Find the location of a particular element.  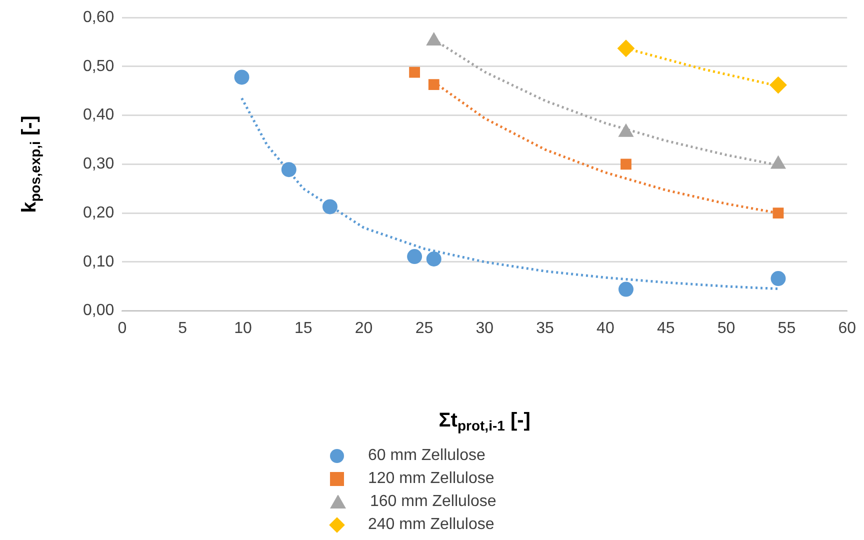

x-tick-label: 5 is located at coordinates (183, 328).